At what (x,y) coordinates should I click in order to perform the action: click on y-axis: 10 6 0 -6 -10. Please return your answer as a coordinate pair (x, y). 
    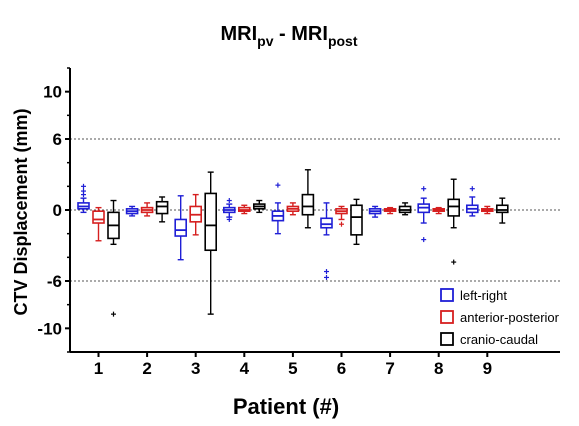
    Looking at the image, I should click on (54, 210).